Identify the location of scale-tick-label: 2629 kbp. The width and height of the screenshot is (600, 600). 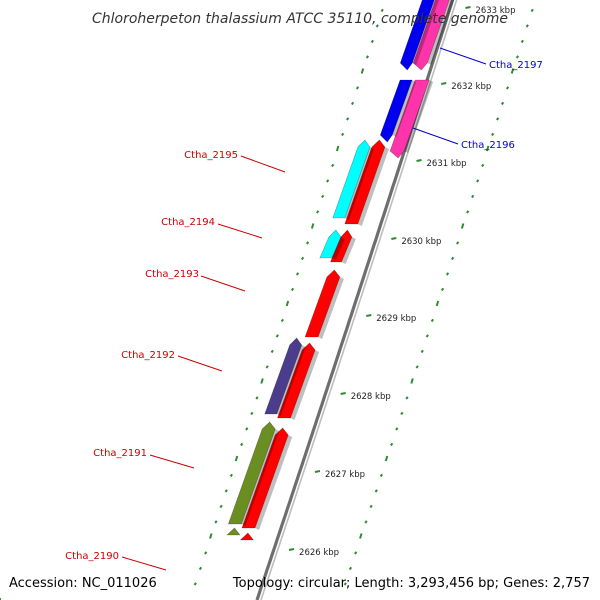
(396, 319).